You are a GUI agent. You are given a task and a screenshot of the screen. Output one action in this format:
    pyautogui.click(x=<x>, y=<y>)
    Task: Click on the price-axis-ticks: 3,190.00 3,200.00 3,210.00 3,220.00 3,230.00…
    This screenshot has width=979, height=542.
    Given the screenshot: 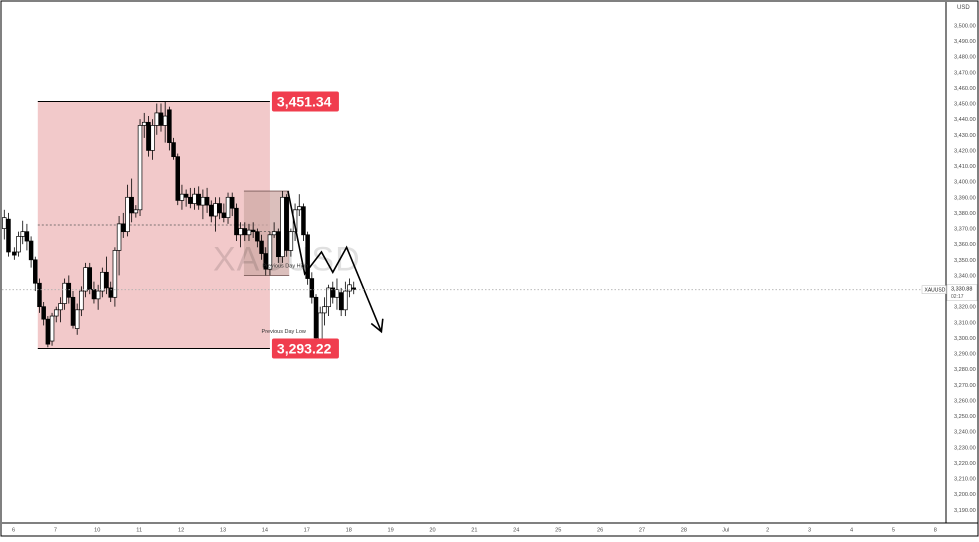 What is the action you would take?
    pyautogui.click(x=965, y=268)
    